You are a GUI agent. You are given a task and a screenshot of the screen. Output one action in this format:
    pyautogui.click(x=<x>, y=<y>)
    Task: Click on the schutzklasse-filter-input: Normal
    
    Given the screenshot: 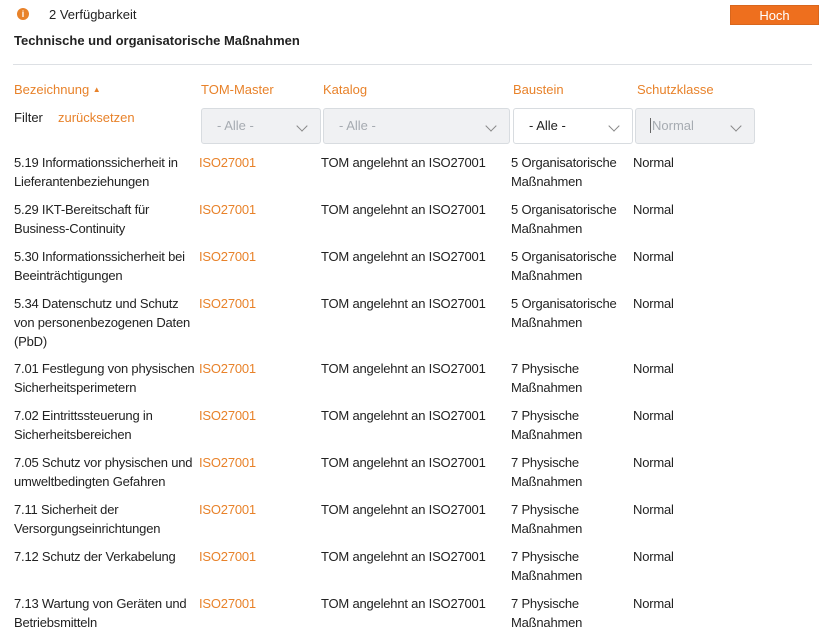 What is the action you would take?
    pyautogui.click(x=695, y=126)
    